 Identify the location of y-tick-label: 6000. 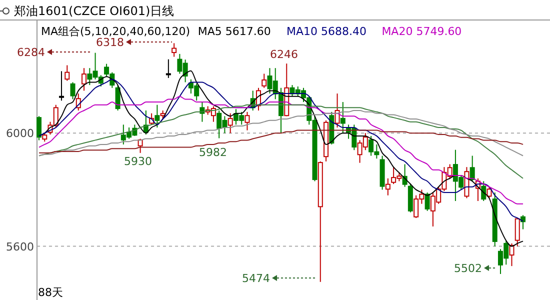
(20, 133).